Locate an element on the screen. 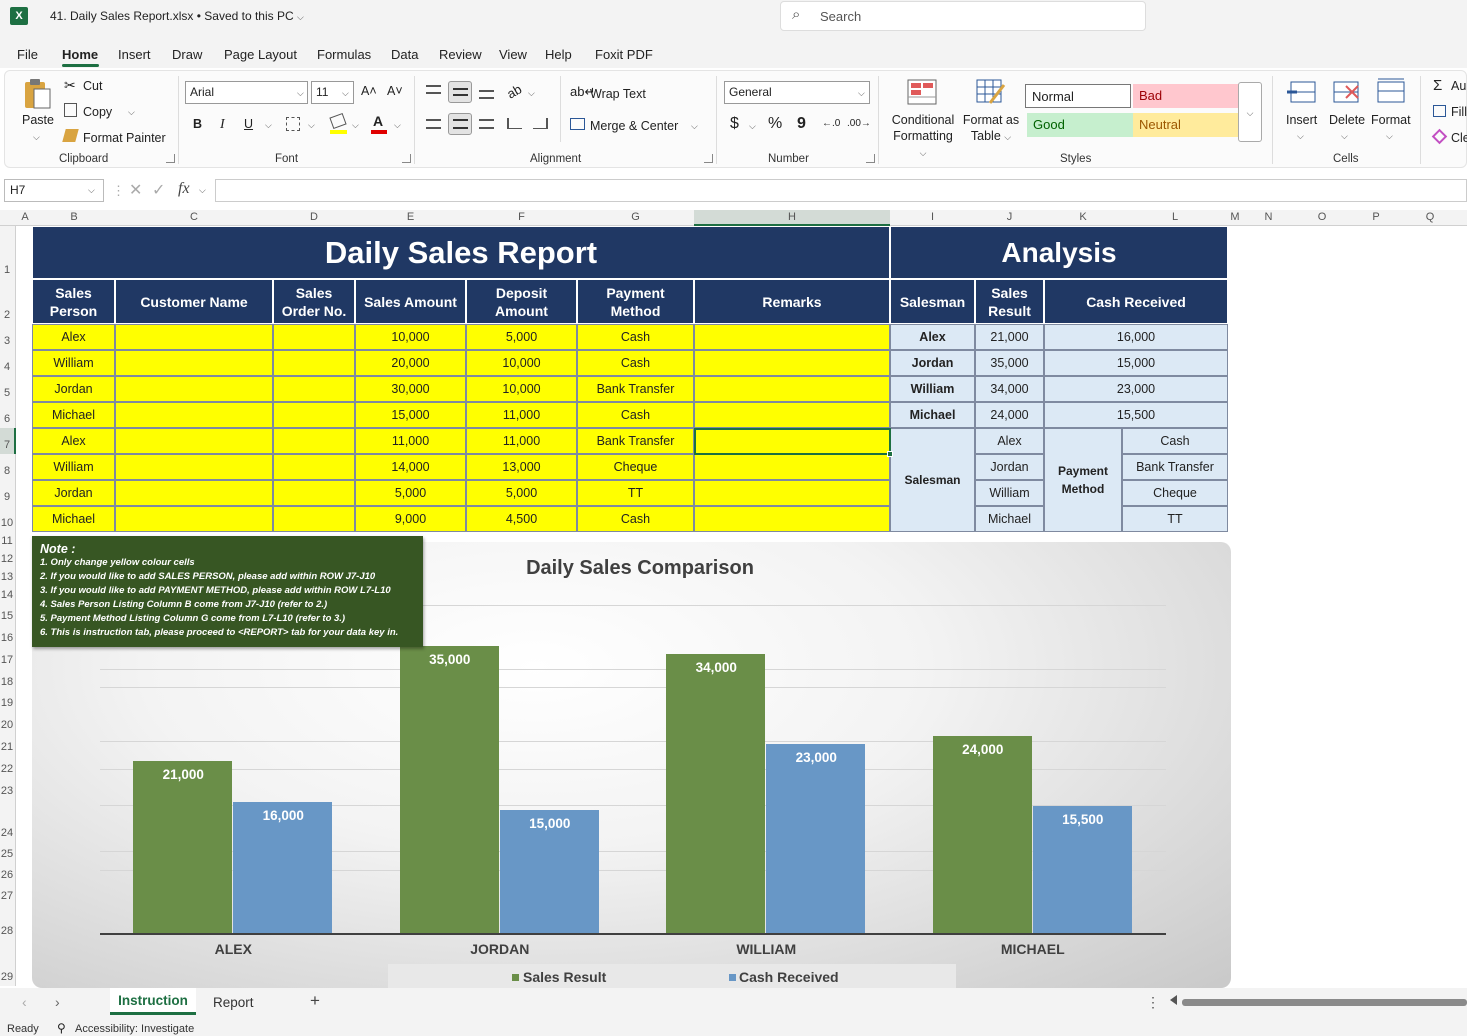  column-header: C is located at coordinates (194, 217).